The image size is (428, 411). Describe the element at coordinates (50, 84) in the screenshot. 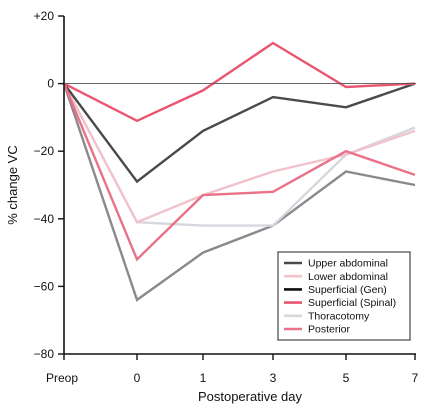

I see `y-tick-label: 0` at that location.